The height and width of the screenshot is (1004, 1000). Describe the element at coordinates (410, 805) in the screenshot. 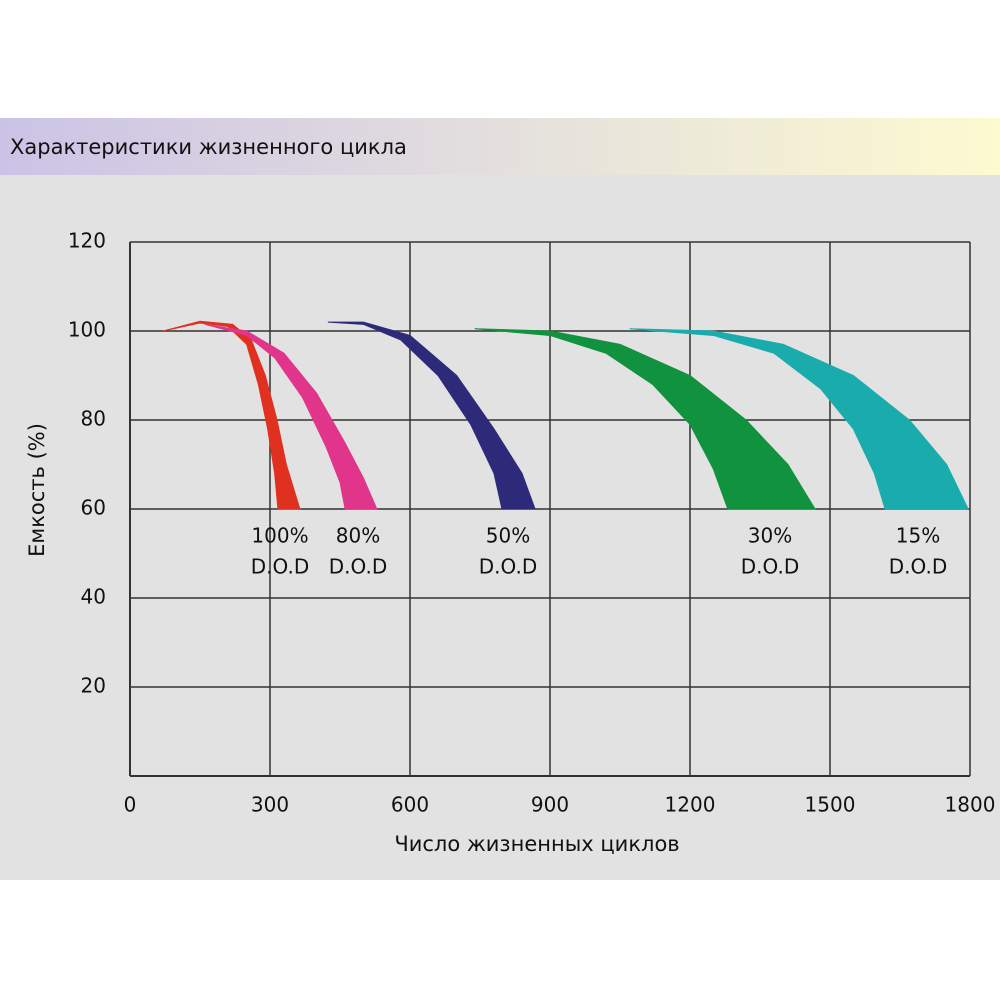

I see `x-tick-label: 600` at that location.